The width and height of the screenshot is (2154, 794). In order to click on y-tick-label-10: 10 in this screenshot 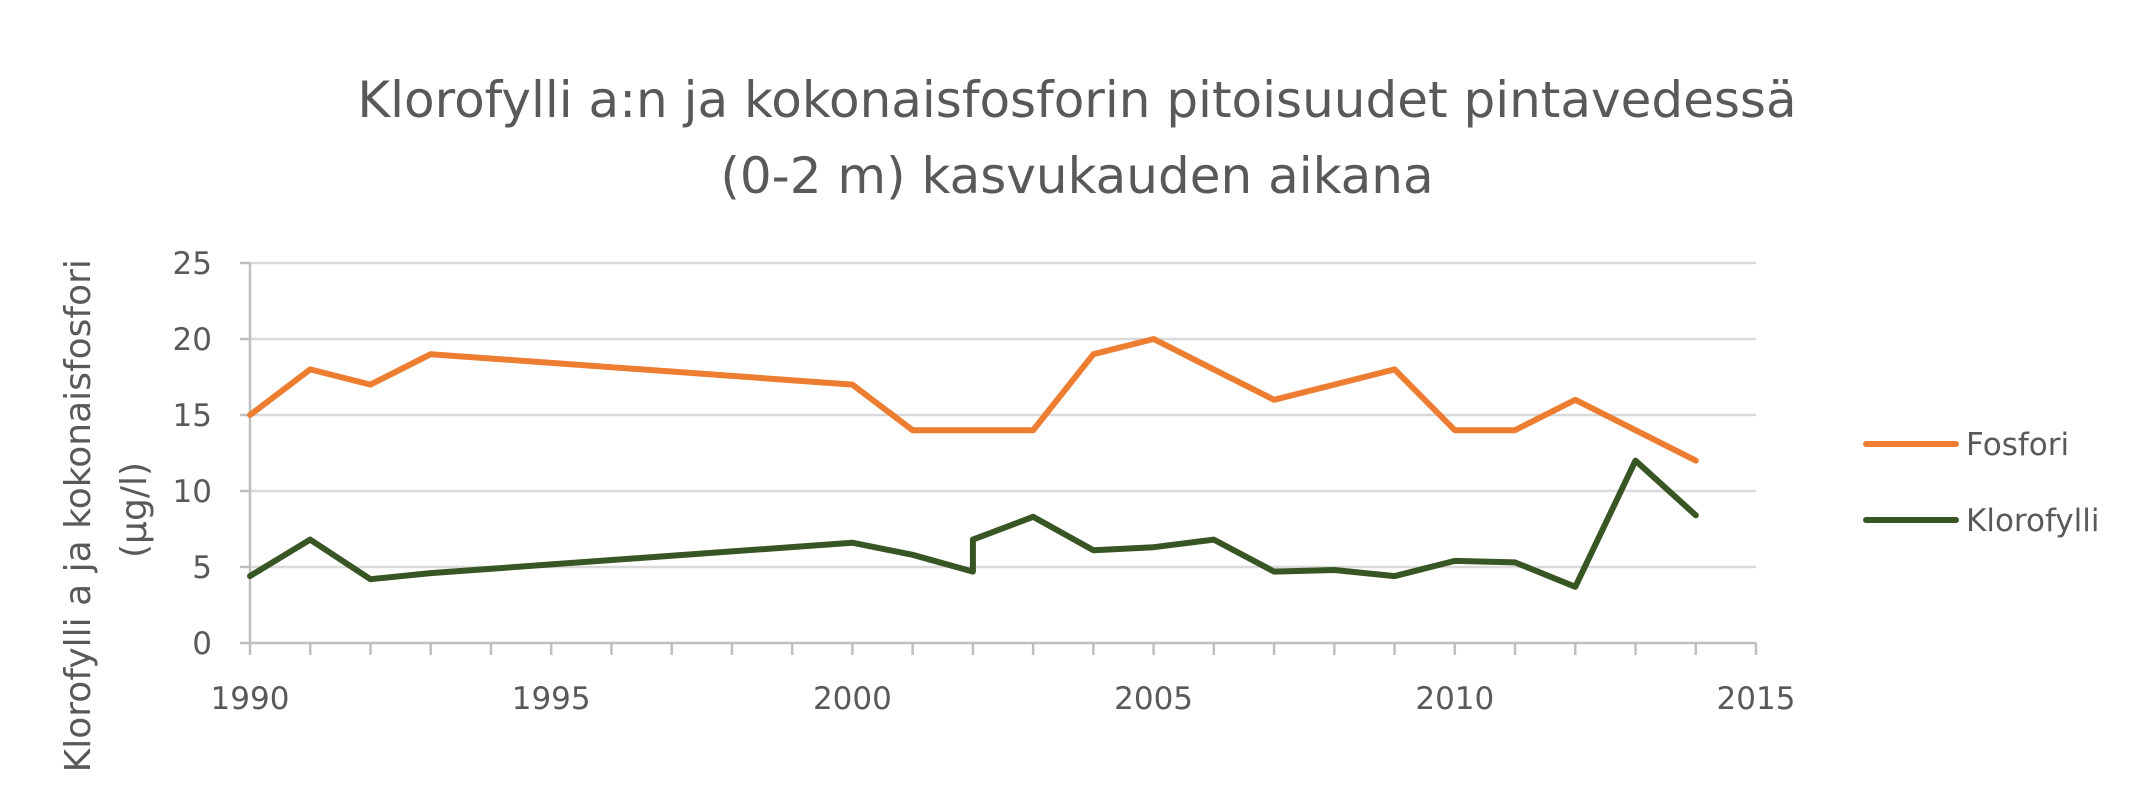, I will do `click(192, 492)`.